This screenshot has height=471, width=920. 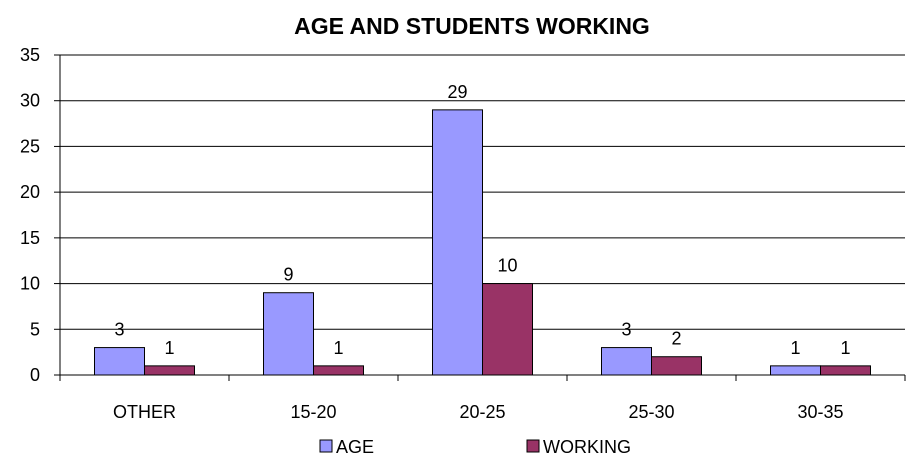 What do you see at coordinates (326, 446) in the screenshot?
I see `legend-swatch-age` at bounding box center [326, 446].